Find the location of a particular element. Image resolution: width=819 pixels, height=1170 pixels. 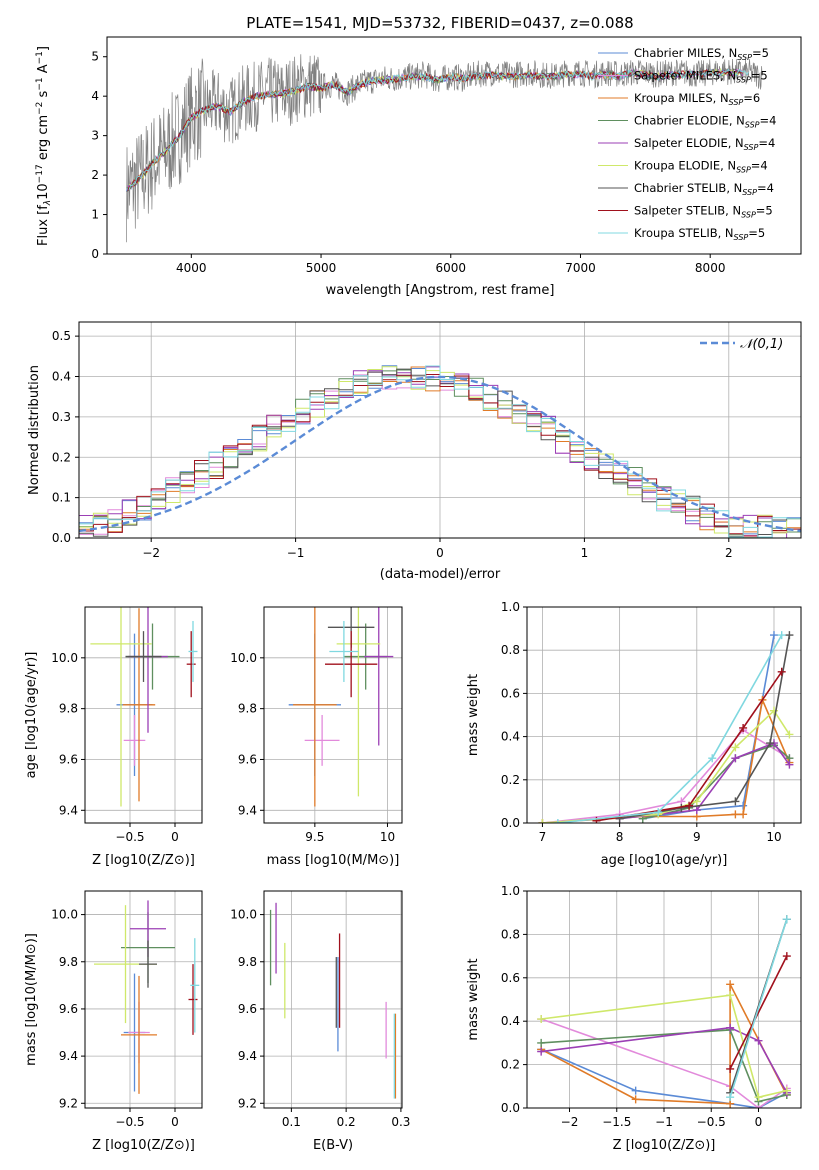

ytick-label: 1.0 is located at coordinates (510, 607).